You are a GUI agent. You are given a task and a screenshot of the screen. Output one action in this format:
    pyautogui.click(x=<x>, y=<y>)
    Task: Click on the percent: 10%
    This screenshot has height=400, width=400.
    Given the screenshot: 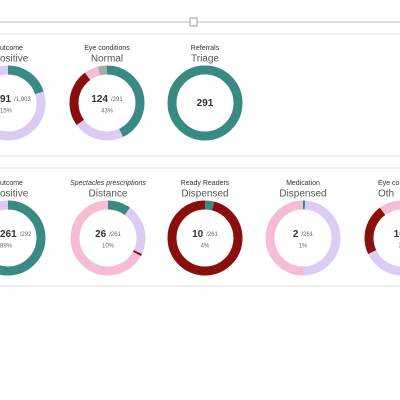 What is the action you would take?
    pyautogui.click(x=108, y=247)
    